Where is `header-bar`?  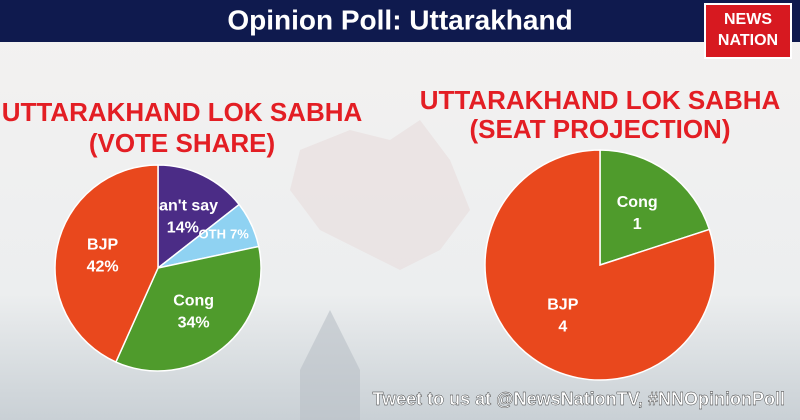 header-bar is located at coordinates (400, 21).